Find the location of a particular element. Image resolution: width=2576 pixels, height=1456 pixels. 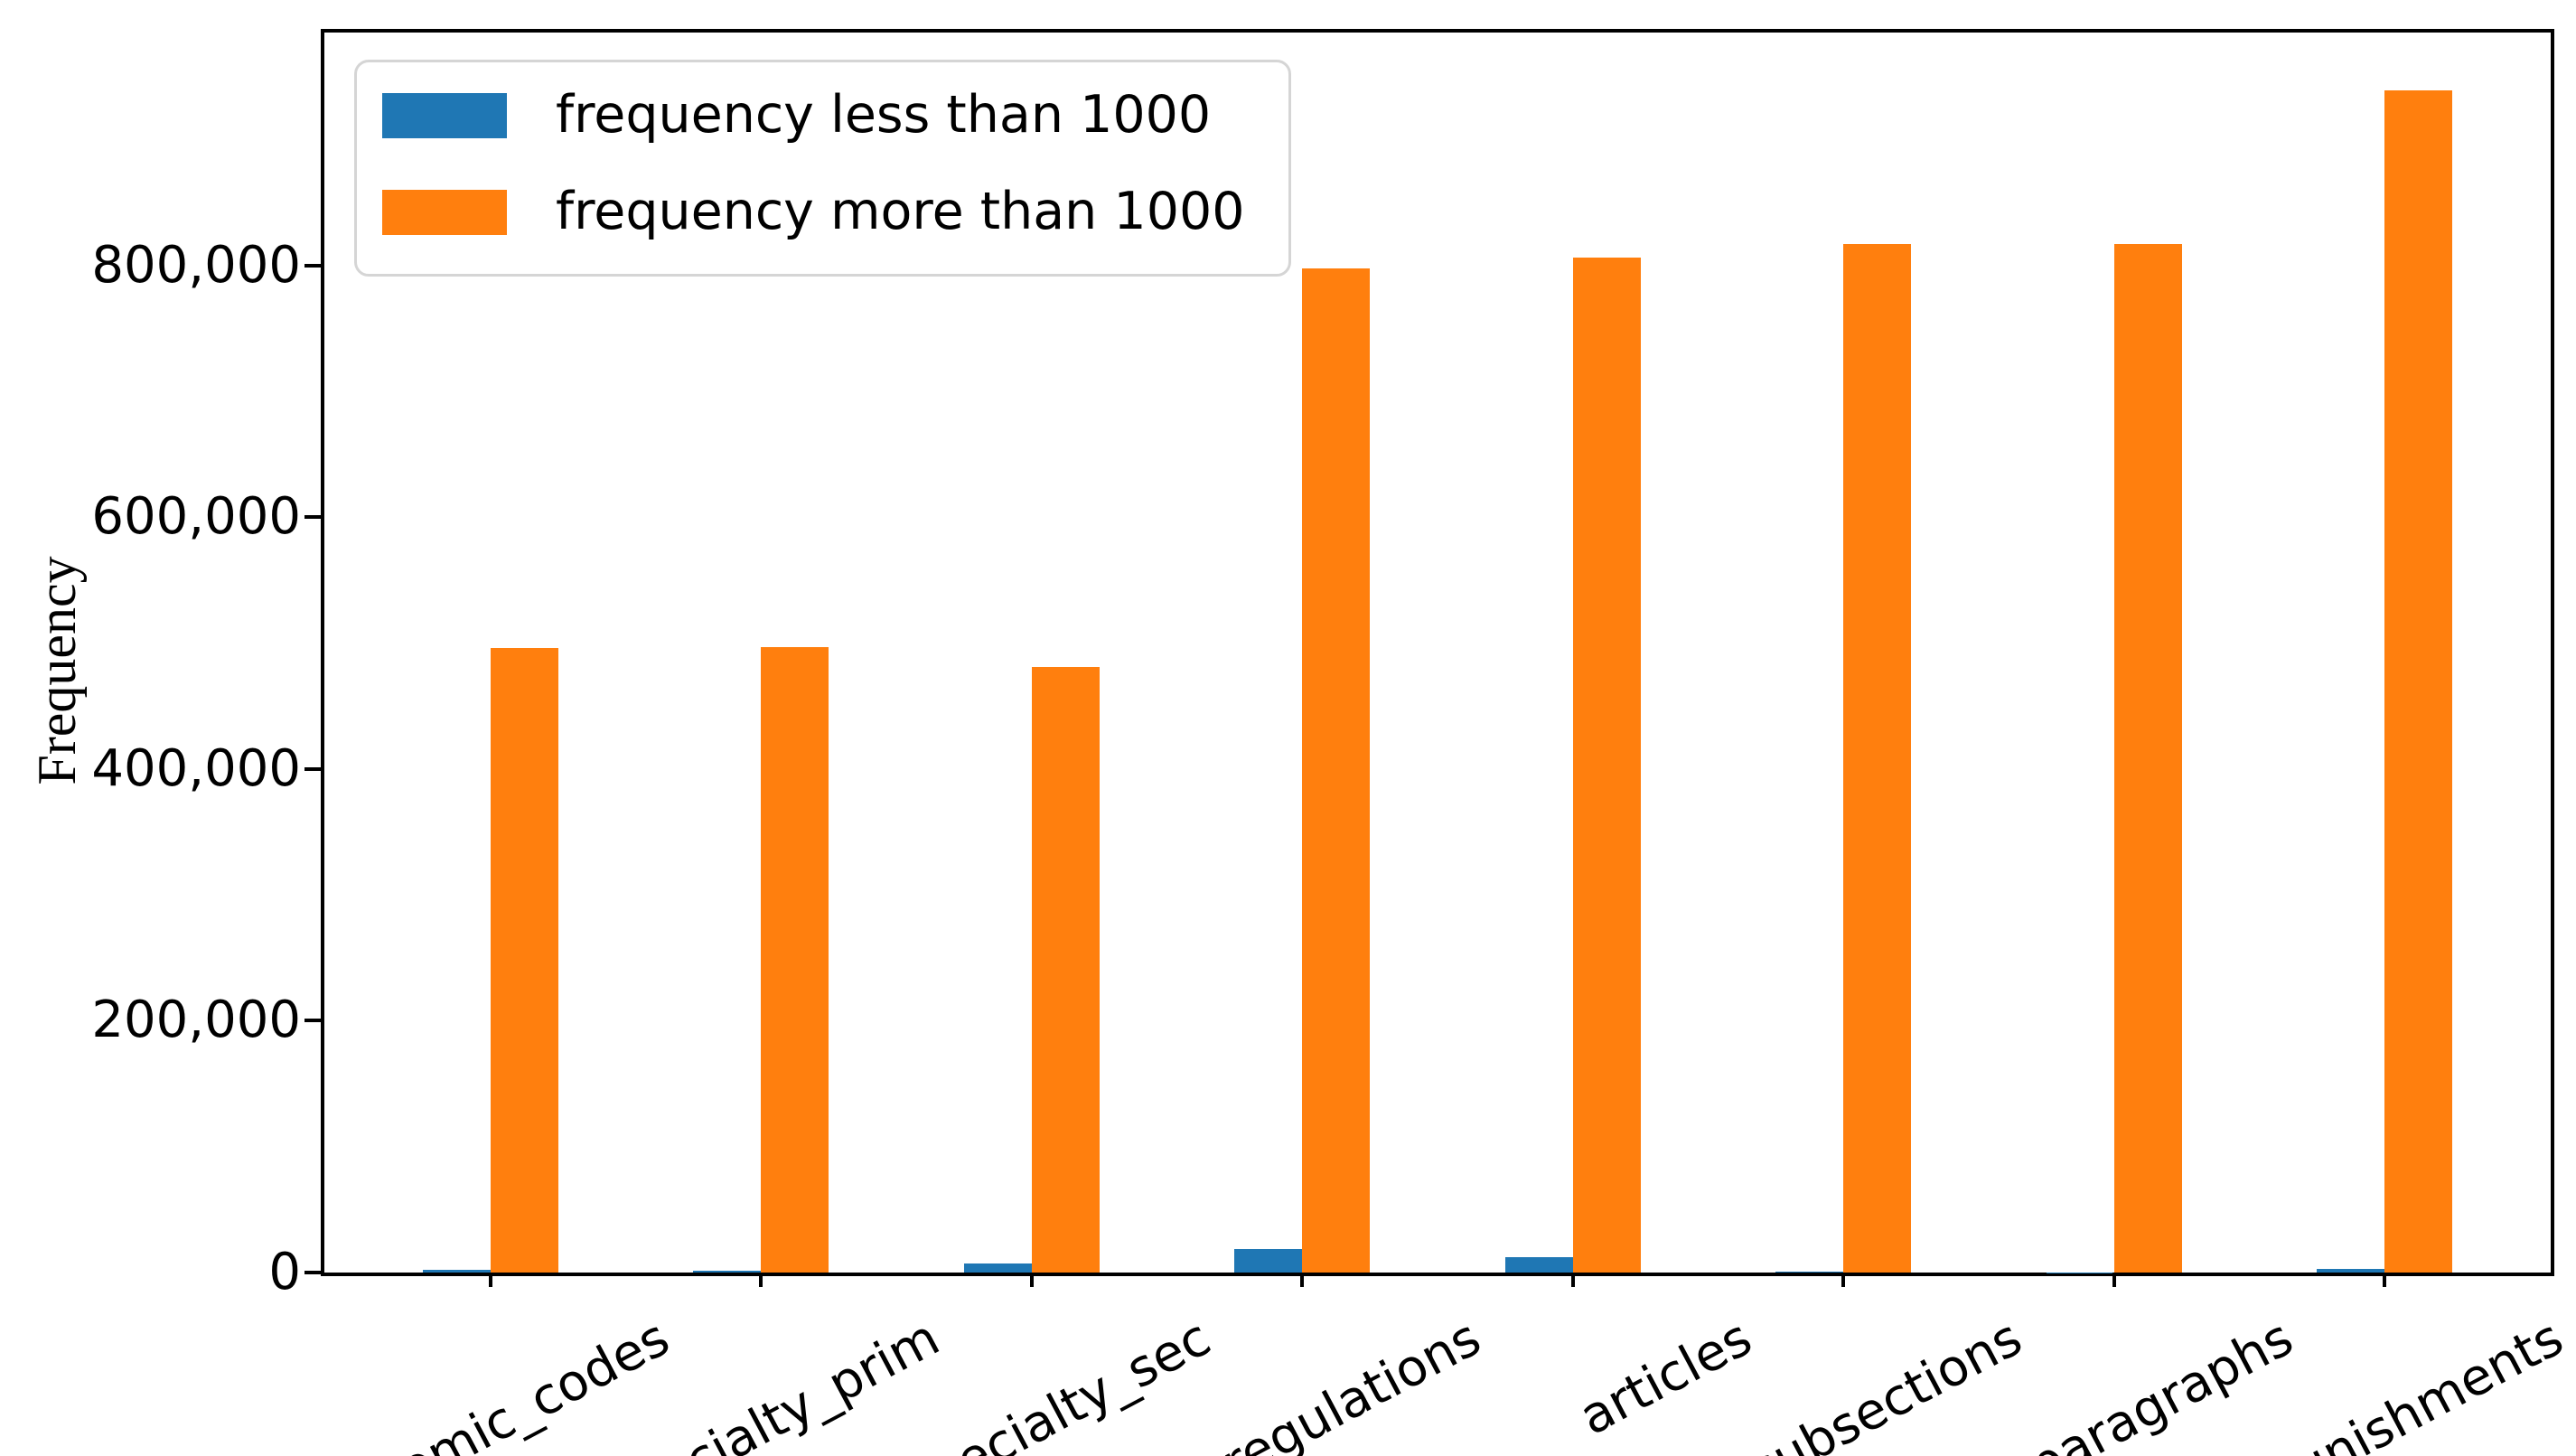

bar-group-punishments is located at coordinates (2384, 653).